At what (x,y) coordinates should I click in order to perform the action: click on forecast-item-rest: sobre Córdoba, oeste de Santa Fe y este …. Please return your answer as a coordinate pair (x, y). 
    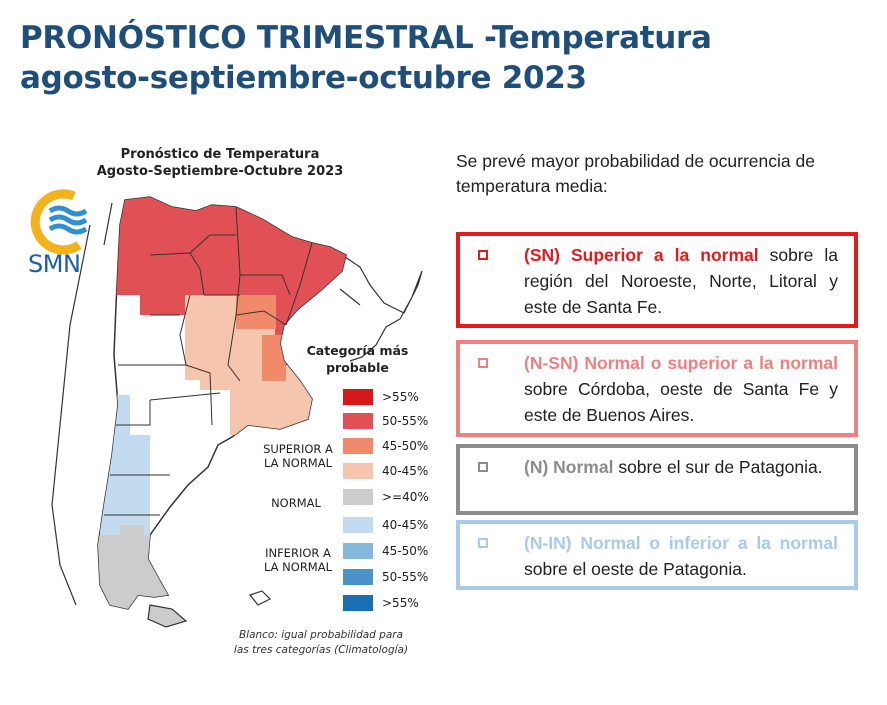
    Looking at the image, I should click on (681, 402).